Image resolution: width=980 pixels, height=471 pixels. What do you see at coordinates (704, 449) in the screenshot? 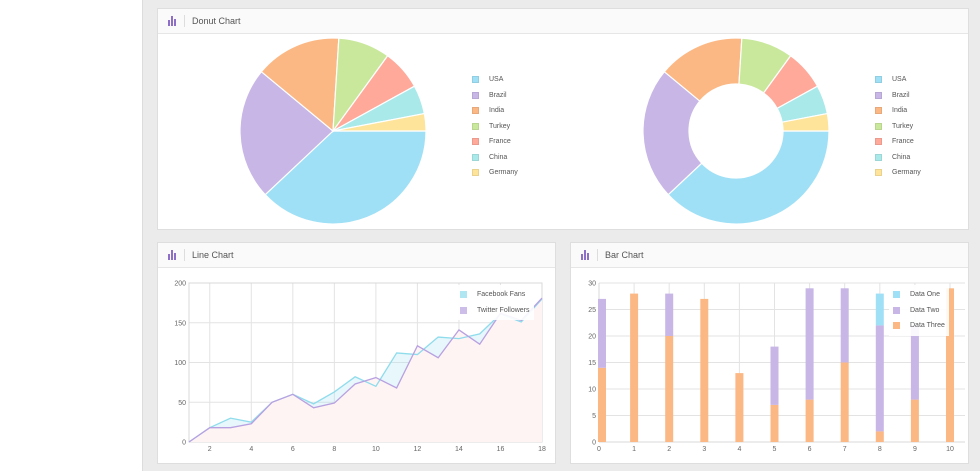
I see `x-tick-label: 3` at bounding box center [704, 449].